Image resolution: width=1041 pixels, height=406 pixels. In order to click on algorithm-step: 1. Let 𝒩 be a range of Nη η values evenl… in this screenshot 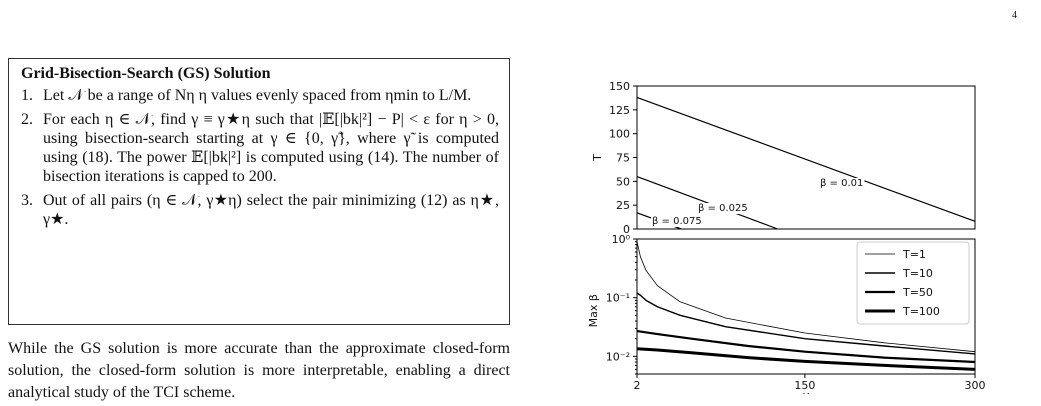, I will do `click(260, 95)`.